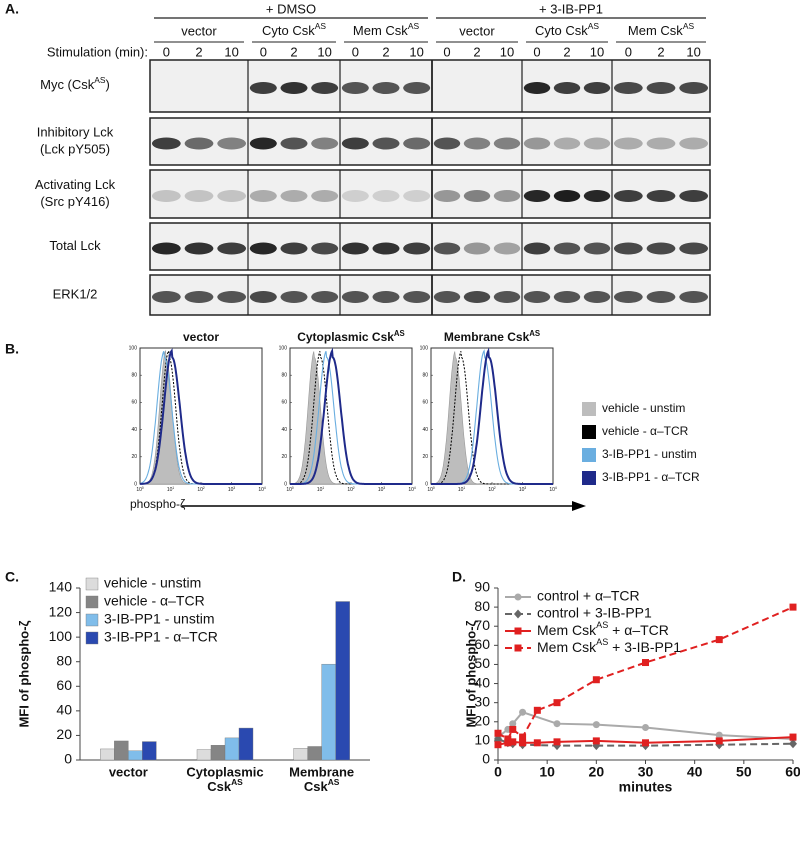  I want to click on y-tick-label: 140, so click(61, 587).